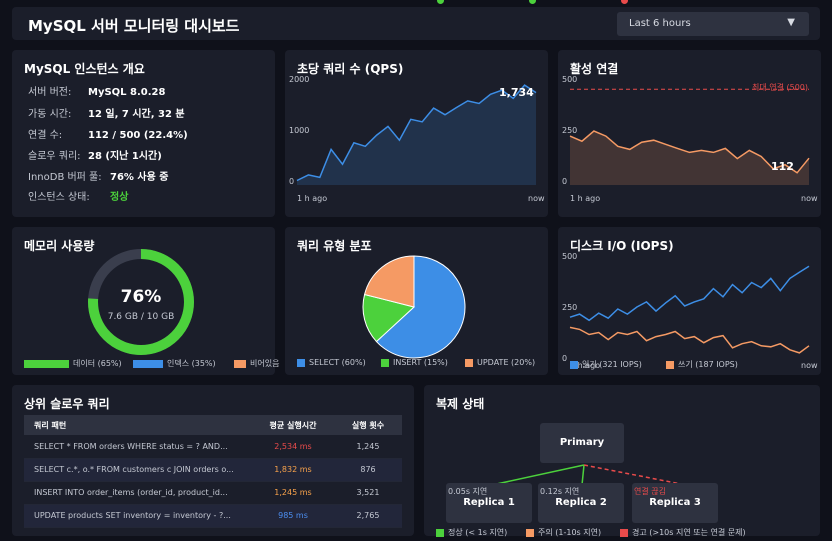  I want to click on qps-x-end: now, so click(536, 198).